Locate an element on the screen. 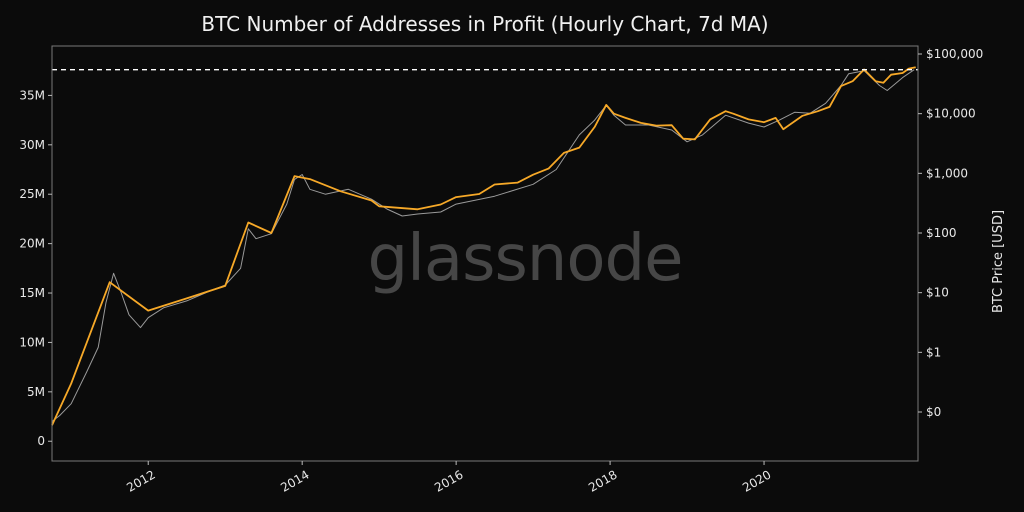  y-right-tick-label: $1 is located at coordinates (933, 352).